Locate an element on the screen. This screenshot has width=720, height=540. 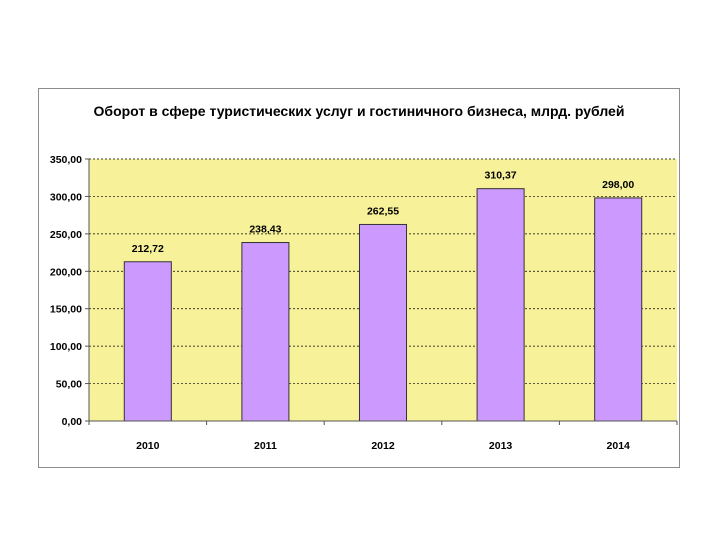
x-tick-label: 2012 is located at coordinates (383, 446).